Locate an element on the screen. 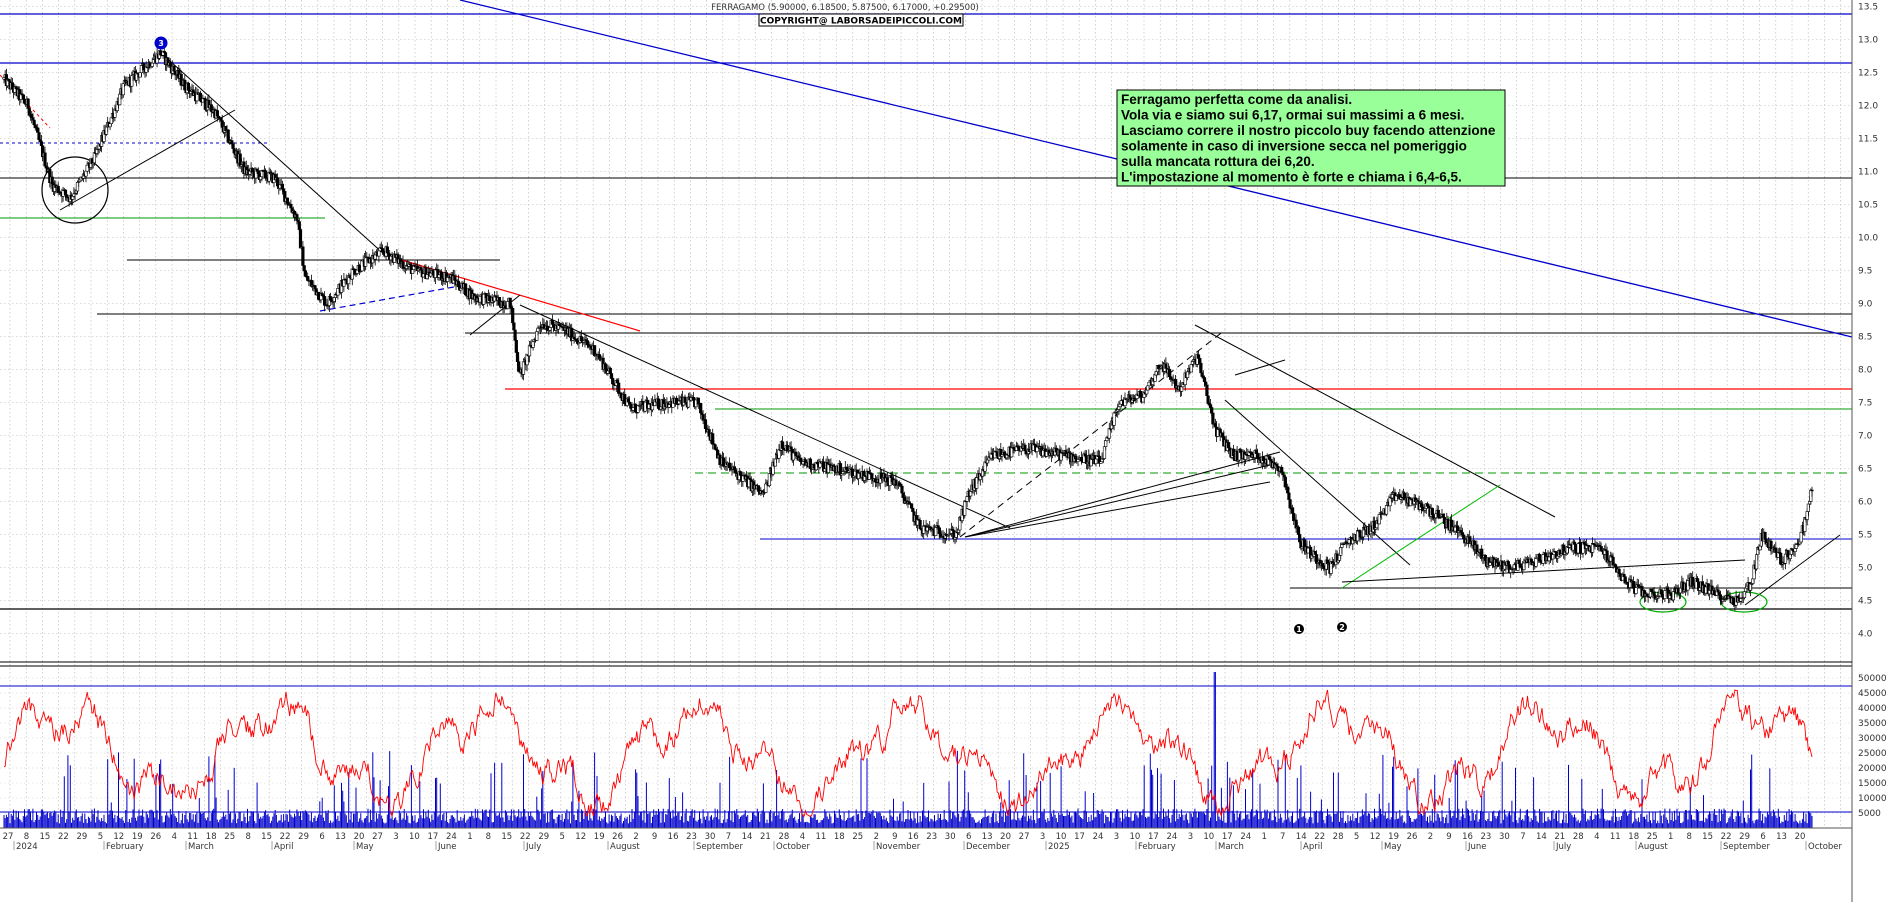  x-day-label: 12 is located at coordinates (580, 837).